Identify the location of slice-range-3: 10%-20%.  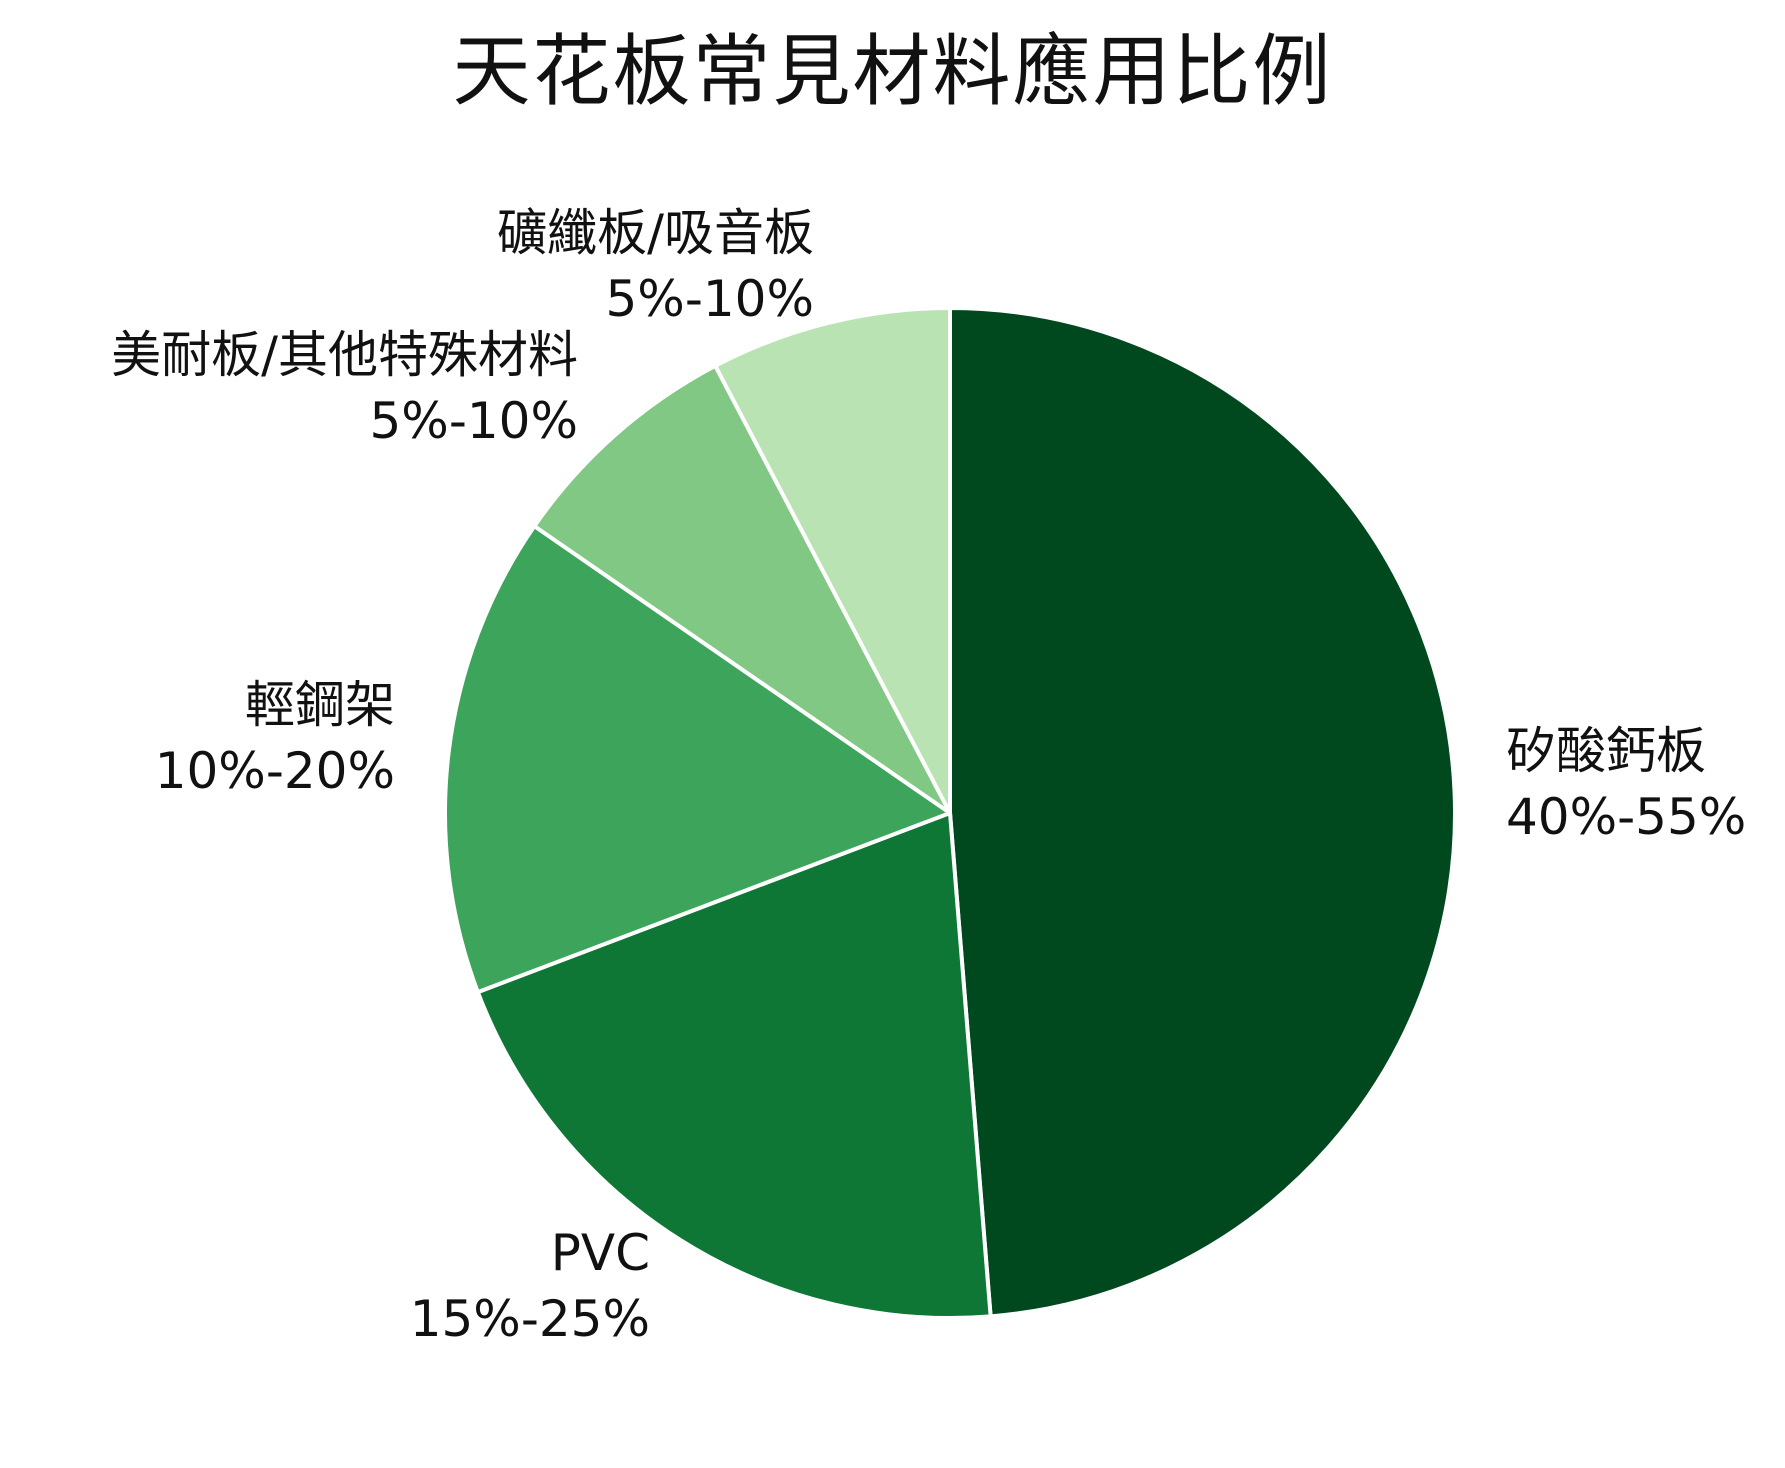
(275, 771).